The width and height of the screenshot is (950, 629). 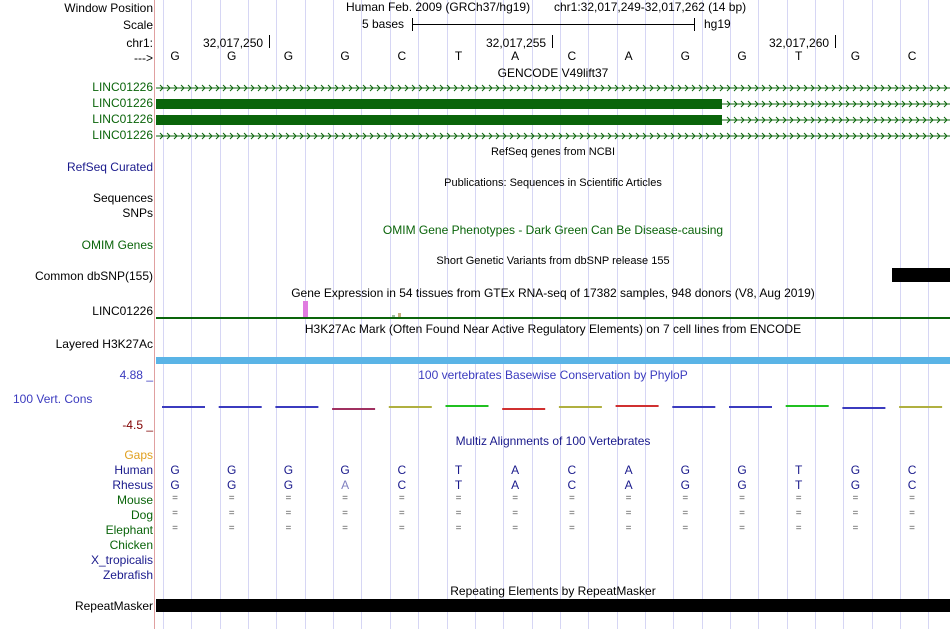 I want to click on gene-exon-block, so click(x=439, y=104).